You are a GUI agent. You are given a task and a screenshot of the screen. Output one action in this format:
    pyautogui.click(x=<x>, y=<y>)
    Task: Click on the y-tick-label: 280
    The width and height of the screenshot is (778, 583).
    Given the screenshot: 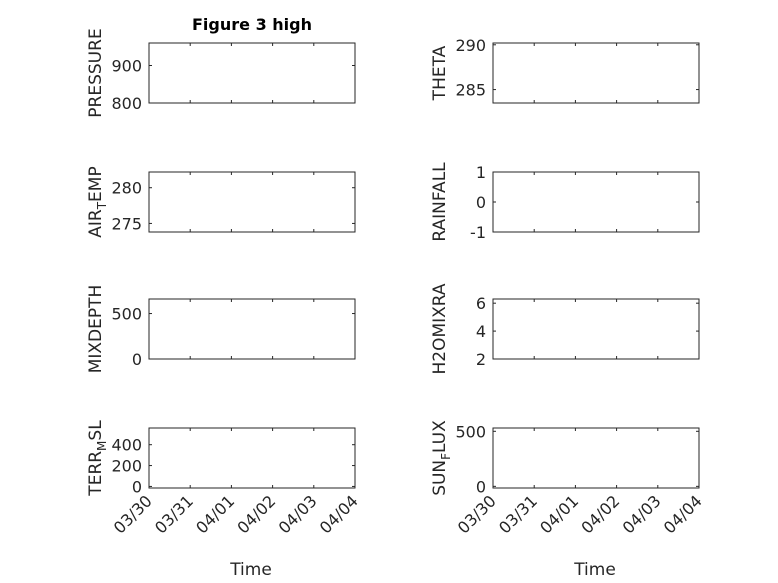 What is the action you would take?
    pyautogui.click(x=126, y=188)
    